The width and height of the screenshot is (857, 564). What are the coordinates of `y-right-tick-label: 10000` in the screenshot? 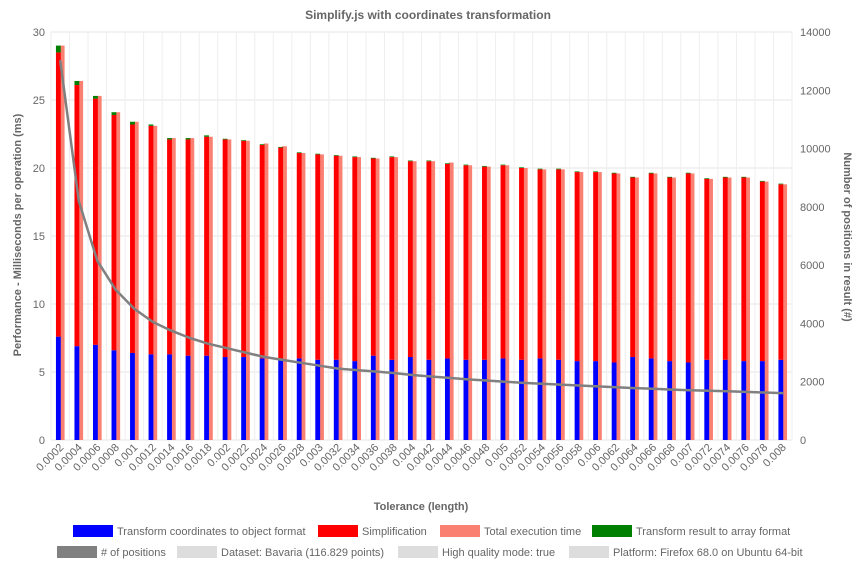 It's located at (815, 150).